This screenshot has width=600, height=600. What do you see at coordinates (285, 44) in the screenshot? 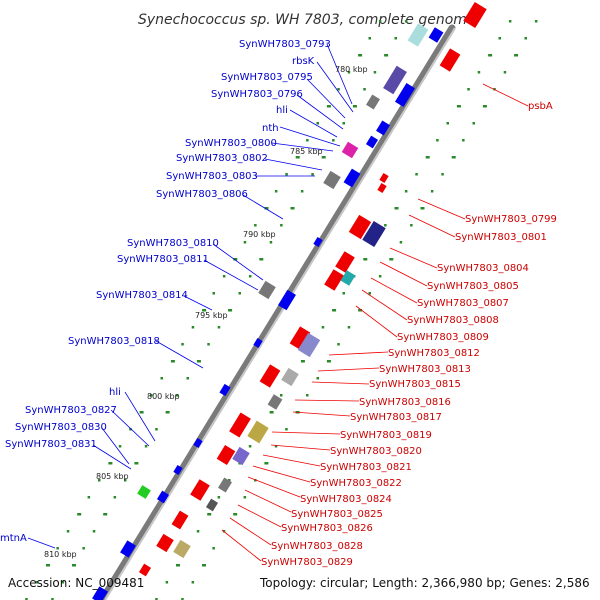
I see `gene-label: SynWH7803_0793` at bounding box center [285, 44].